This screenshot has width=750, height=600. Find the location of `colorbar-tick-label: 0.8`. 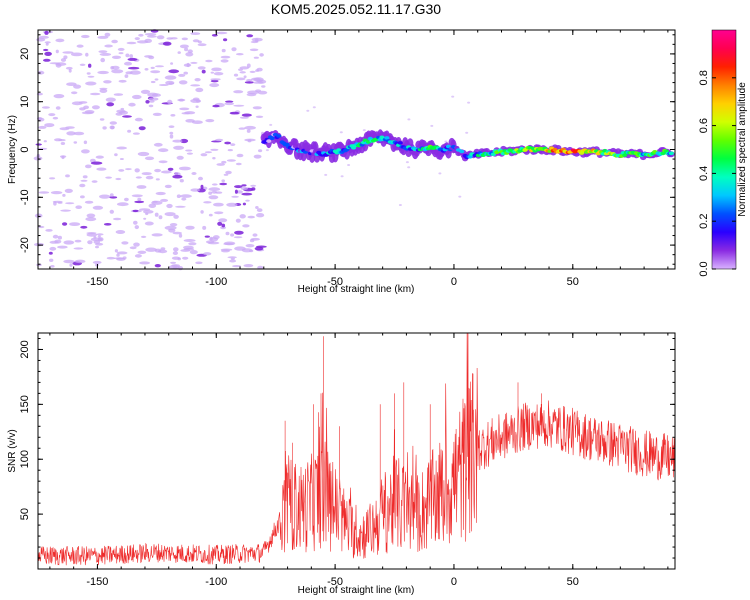

colorbar-tick-label: 0.8 is located at coordinates (704, 77).